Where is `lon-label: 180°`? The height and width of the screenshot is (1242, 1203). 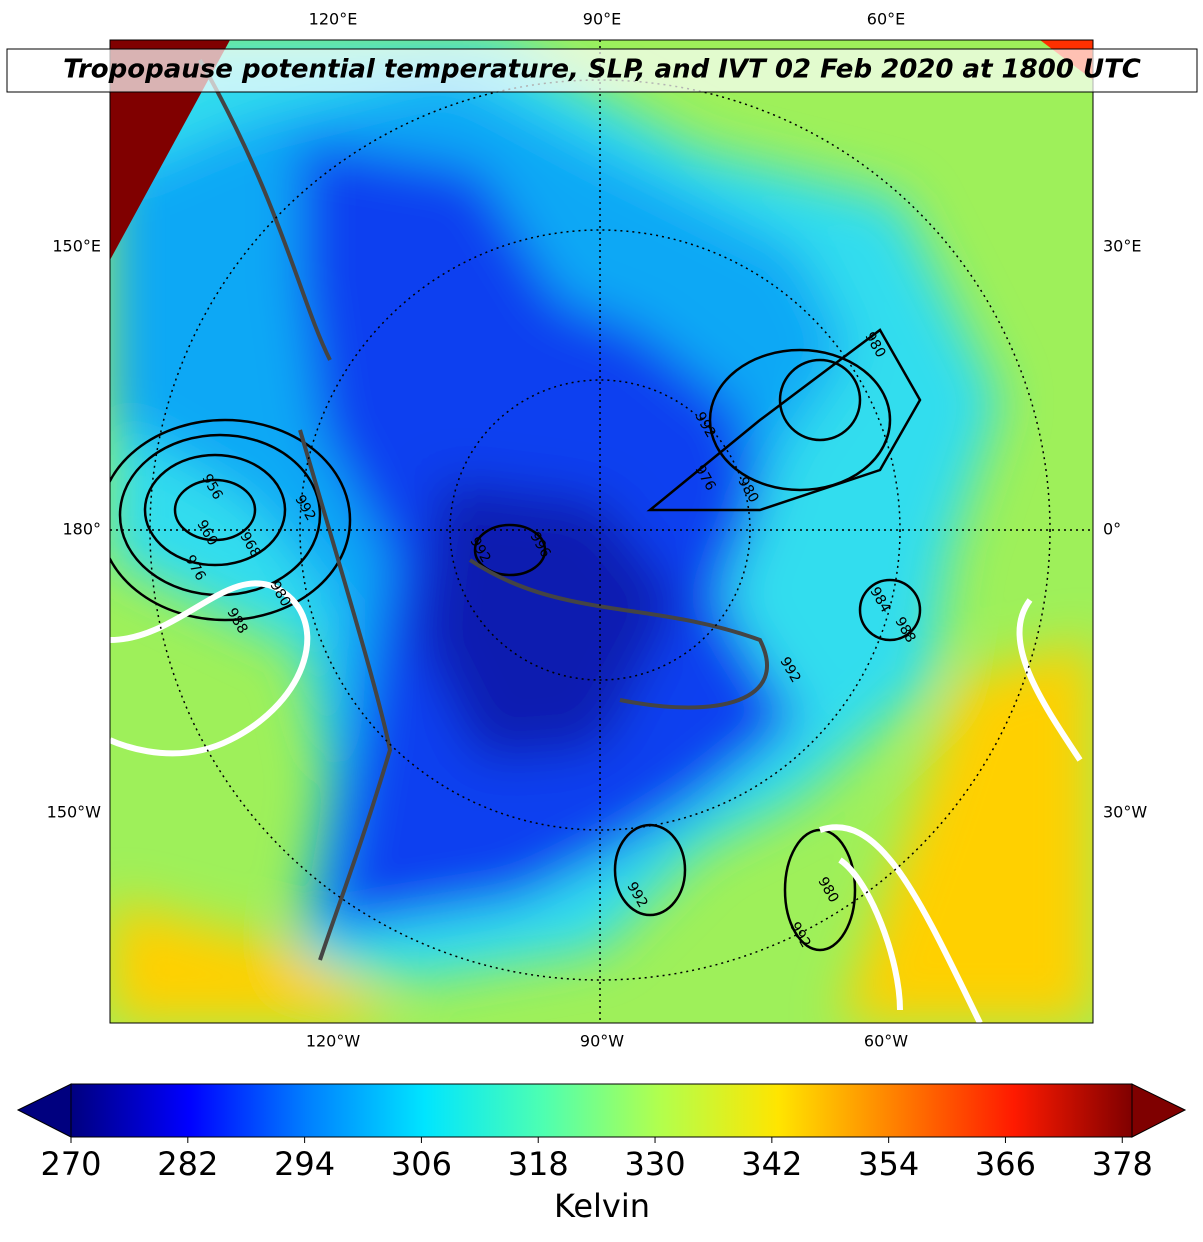 lon-label: 180° is located at coordinates (81, 529).